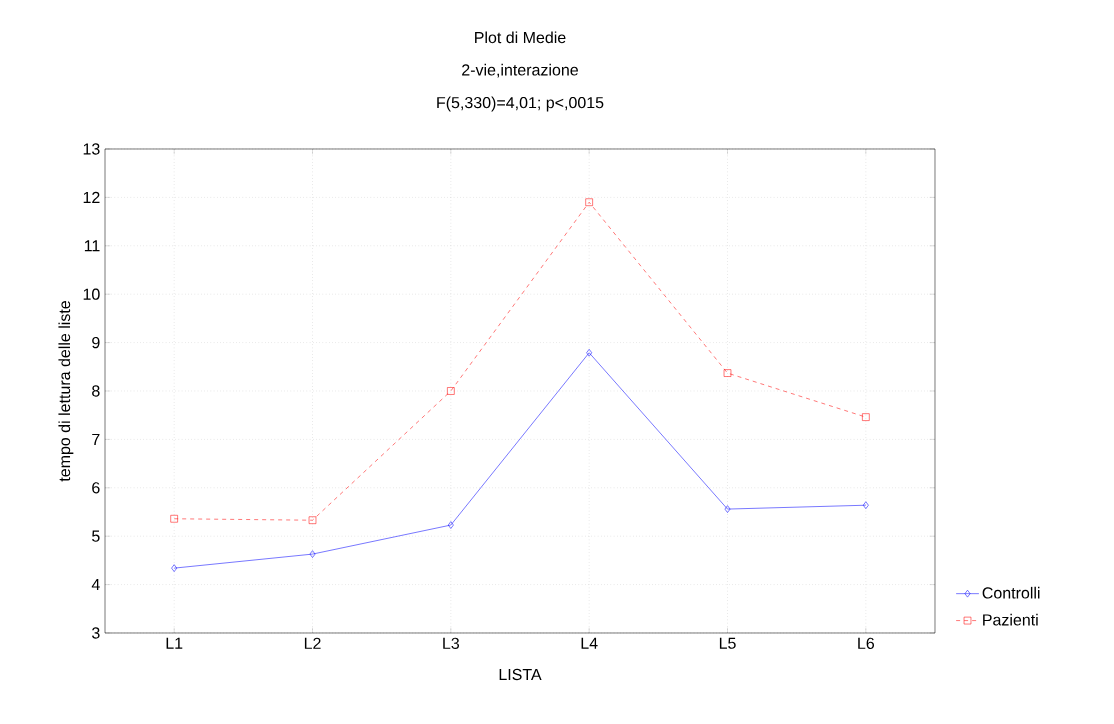 The width and height of the screenshot is (1114, 724). Describe the element at coordinates (589, 643) in the screenshot. I see `x-tick-label: L4` at that location.